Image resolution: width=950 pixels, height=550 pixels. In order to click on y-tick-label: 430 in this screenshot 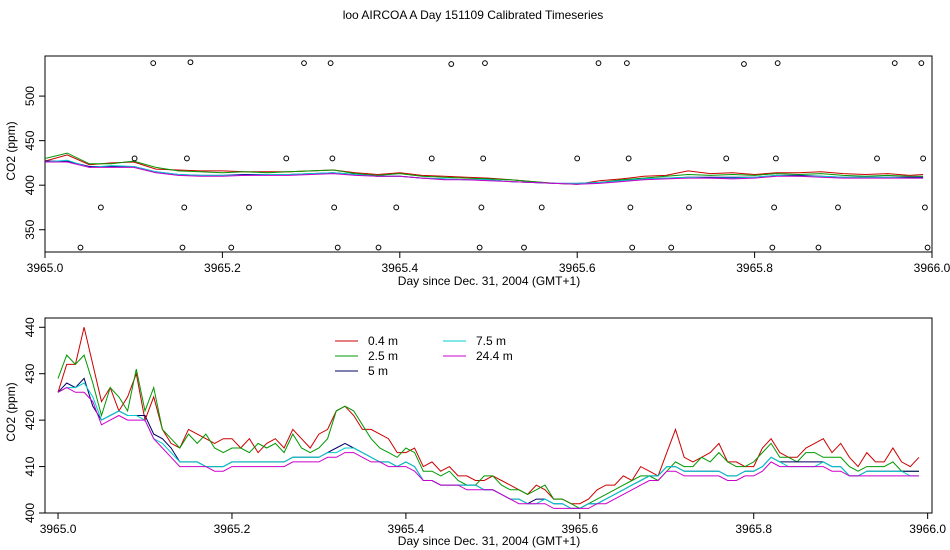, I will do `click(30, 373)`.